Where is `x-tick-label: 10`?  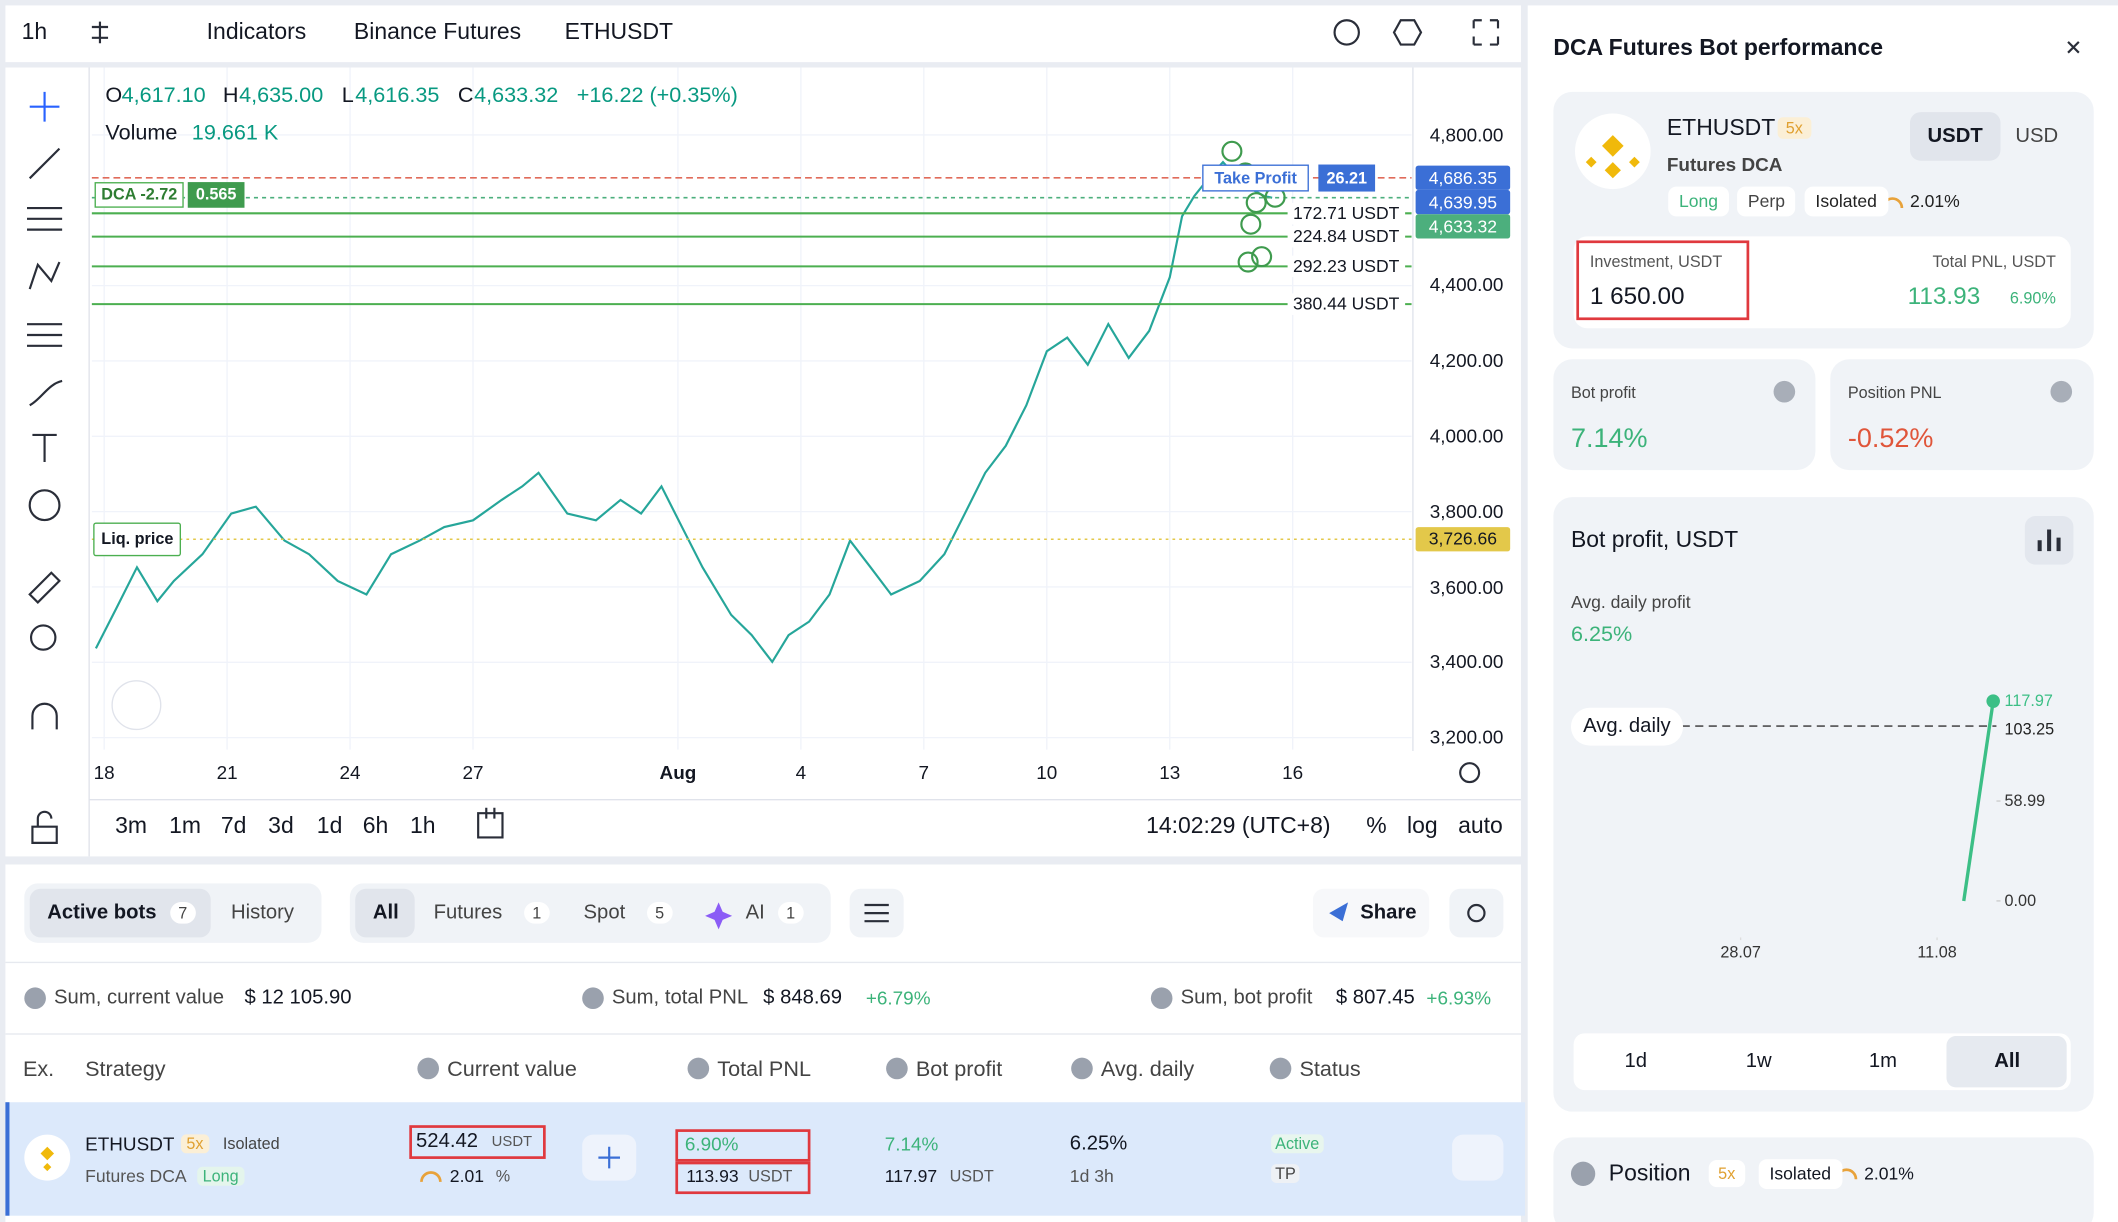 x-tick-label: 10 is located at coordinates (1047, 772).